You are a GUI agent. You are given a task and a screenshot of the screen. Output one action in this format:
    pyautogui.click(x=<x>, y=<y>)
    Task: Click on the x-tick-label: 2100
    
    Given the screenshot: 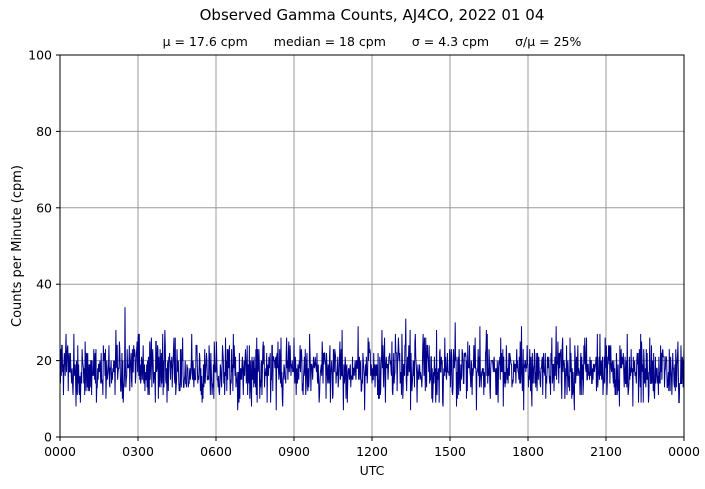 What is the action you would take?
    pyautogui.click(x=606, y=451)
    